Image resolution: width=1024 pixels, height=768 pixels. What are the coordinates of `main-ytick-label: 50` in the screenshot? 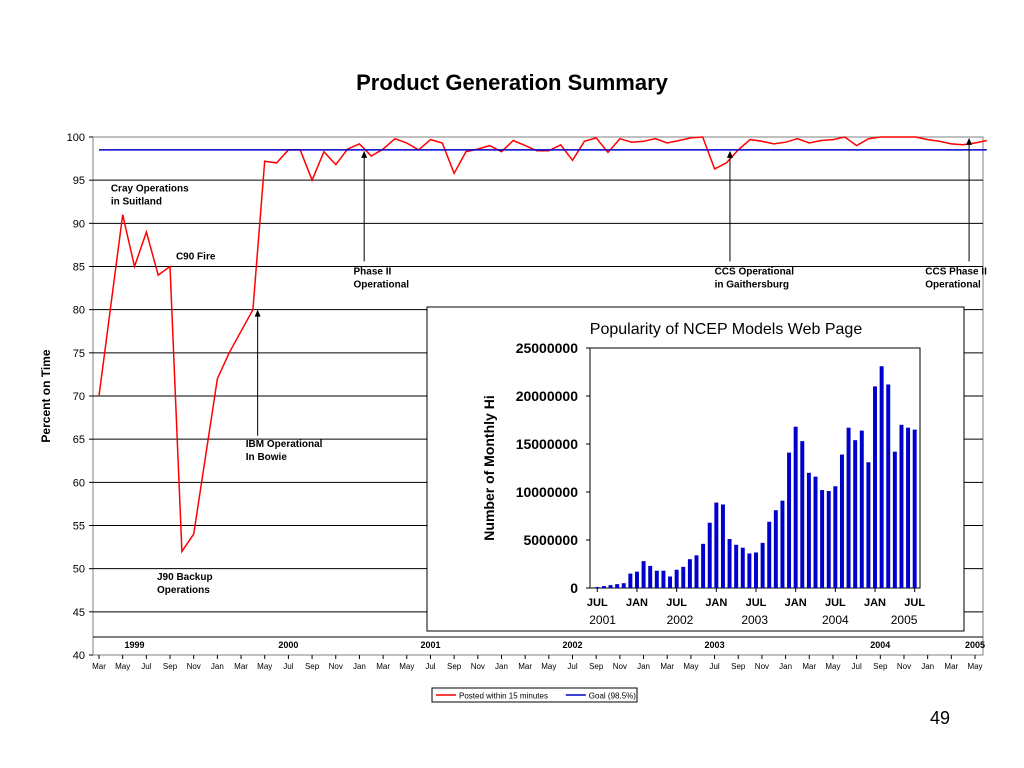 It's located at (79, 570).